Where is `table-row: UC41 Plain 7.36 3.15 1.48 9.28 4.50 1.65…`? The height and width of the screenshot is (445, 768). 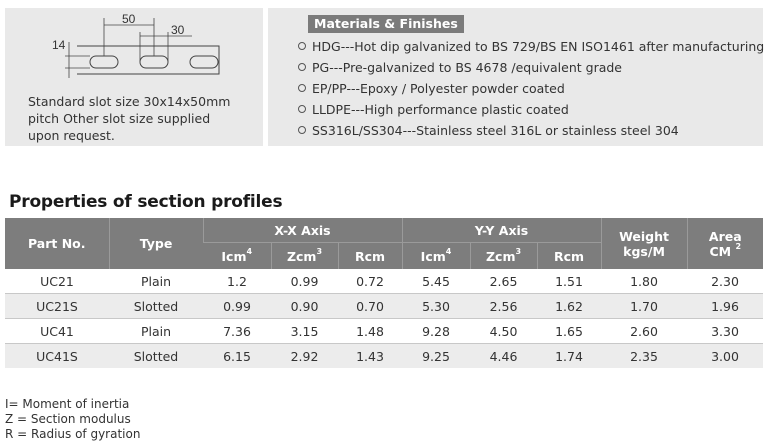 table-row: UC41 Plain 7.36 3.15 1.48 9.28 4.50 1.65… is located at coordinates (384, 331).